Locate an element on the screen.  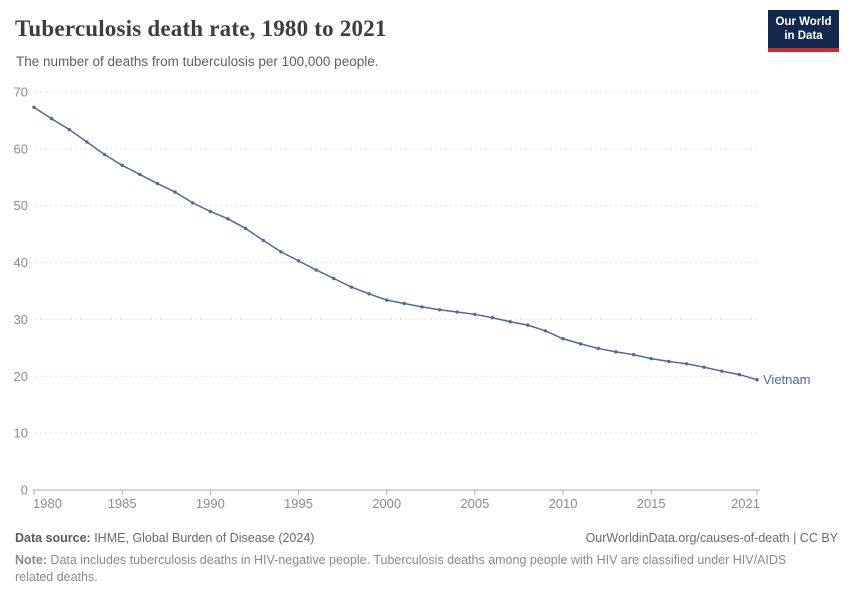
x-axis-tick-label: 2015 is located at coordinates (651, 503).